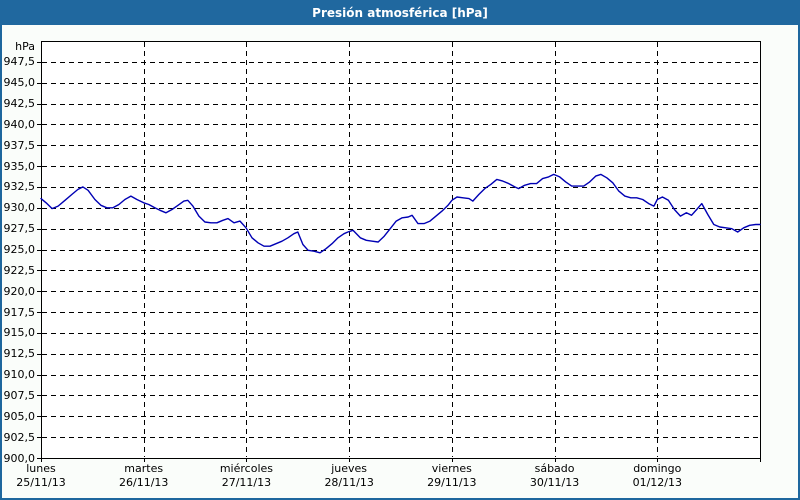 The image size is (800, 500). What do you see at coordinates (19, 145) in the screenshot?
I see `y-axis-tick-label: 937,5` at bounding box center [19, 145].